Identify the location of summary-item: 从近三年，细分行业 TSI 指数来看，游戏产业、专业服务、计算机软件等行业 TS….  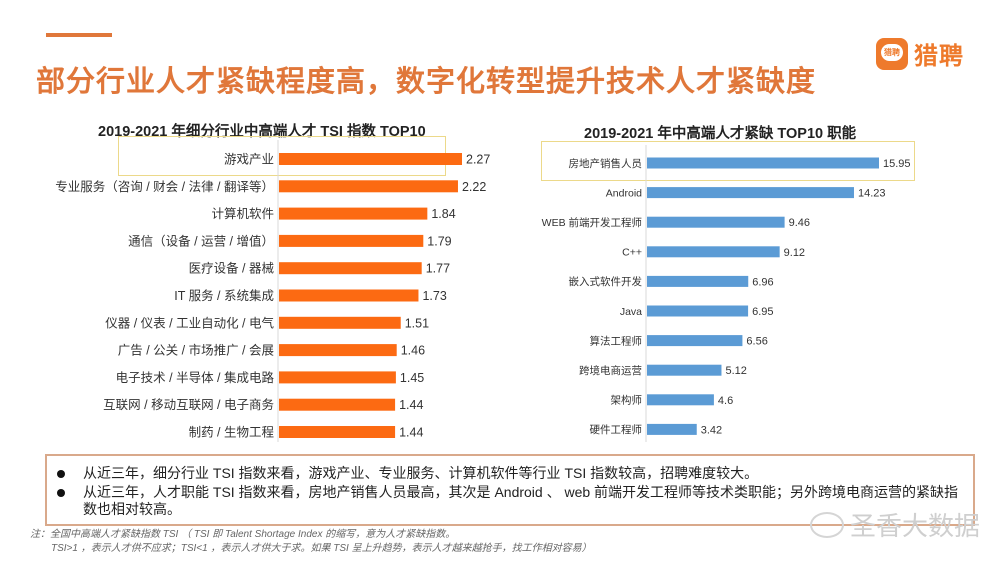
(510, 473).